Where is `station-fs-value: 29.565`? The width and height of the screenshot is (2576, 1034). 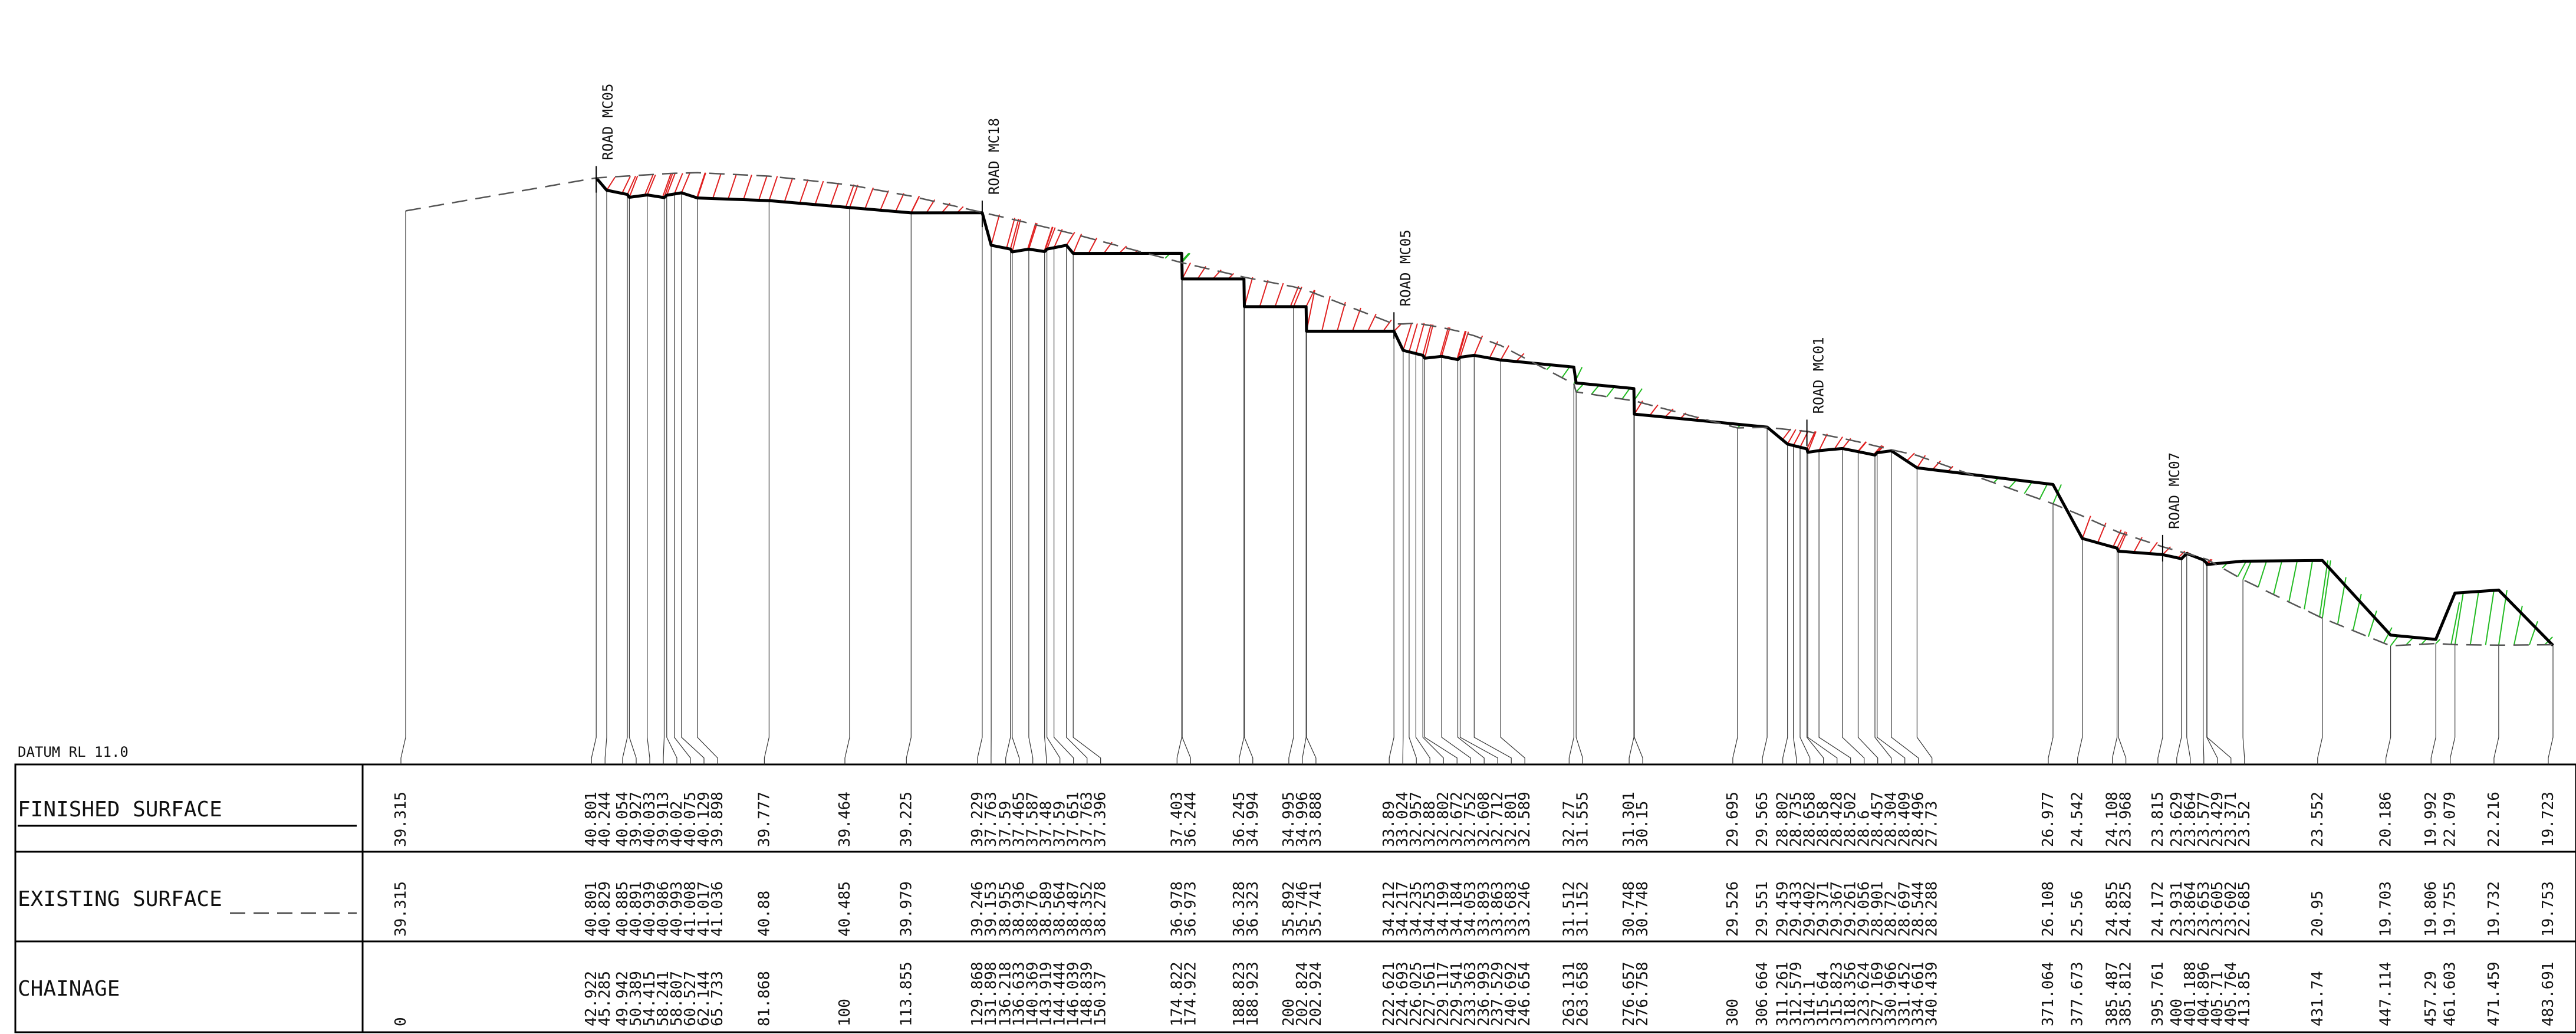 station-fs-value: 29.565 is located at coordinates (1762, 820).